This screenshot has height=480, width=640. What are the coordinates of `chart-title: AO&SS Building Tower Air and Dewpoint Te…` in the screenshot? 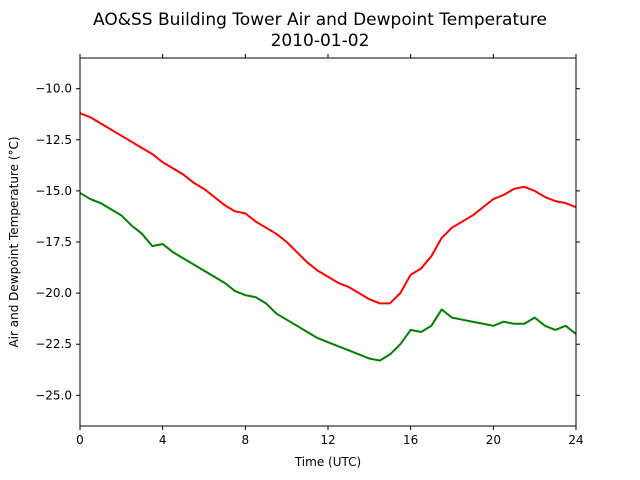 It's located at (320, 20).